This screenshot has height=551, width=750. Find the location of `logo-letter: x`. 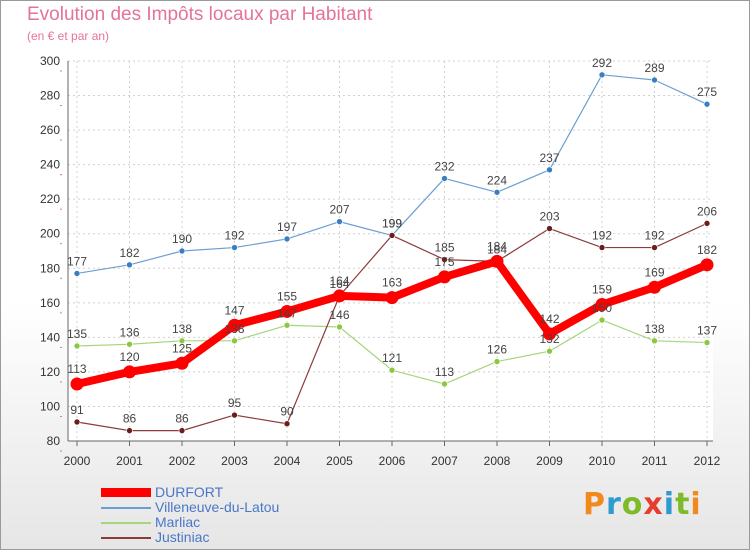

logo-letter: x is located at coordinates (653, 504).